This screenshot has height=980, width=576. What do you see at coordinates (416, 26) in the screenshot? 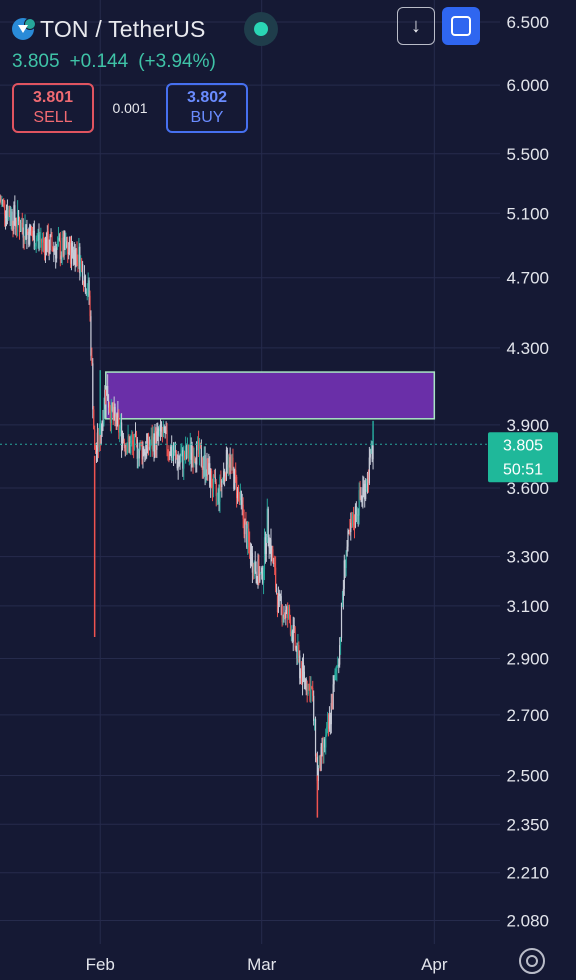
I see `download-arrow-icon: ↓` at bounding box center [416, 26].